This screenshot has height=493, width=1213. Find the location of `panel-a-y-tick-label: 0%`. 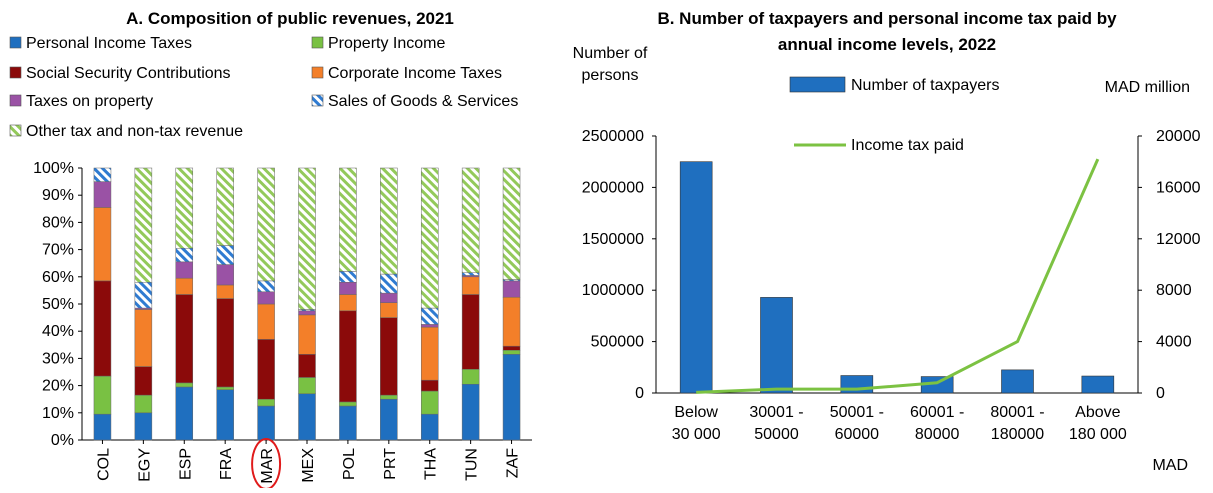

panel-a-y-tick-label: 0% is located at coordinates (62, 440).